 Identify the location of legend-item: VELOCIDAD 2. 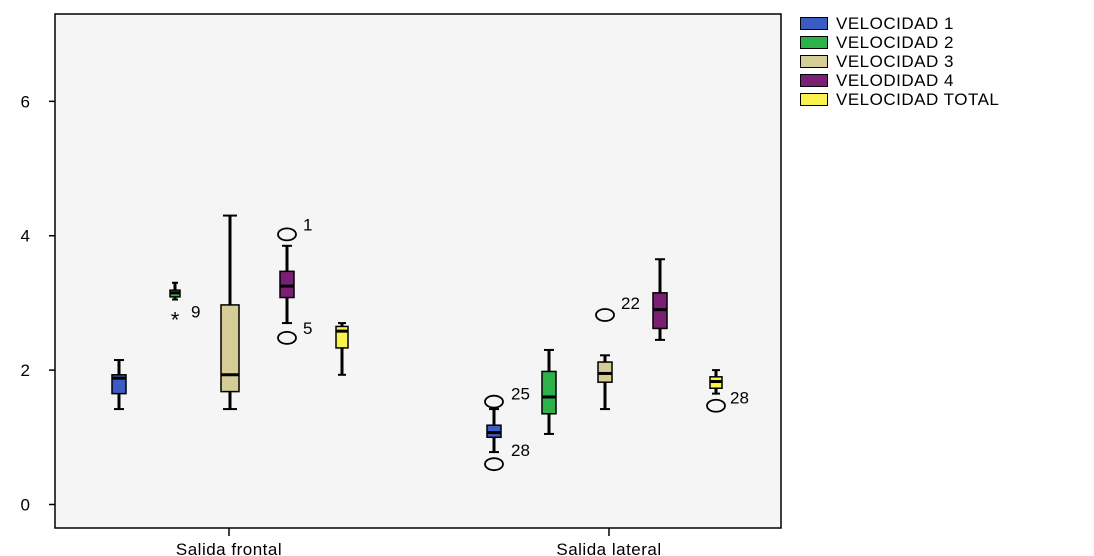
(899, 42).